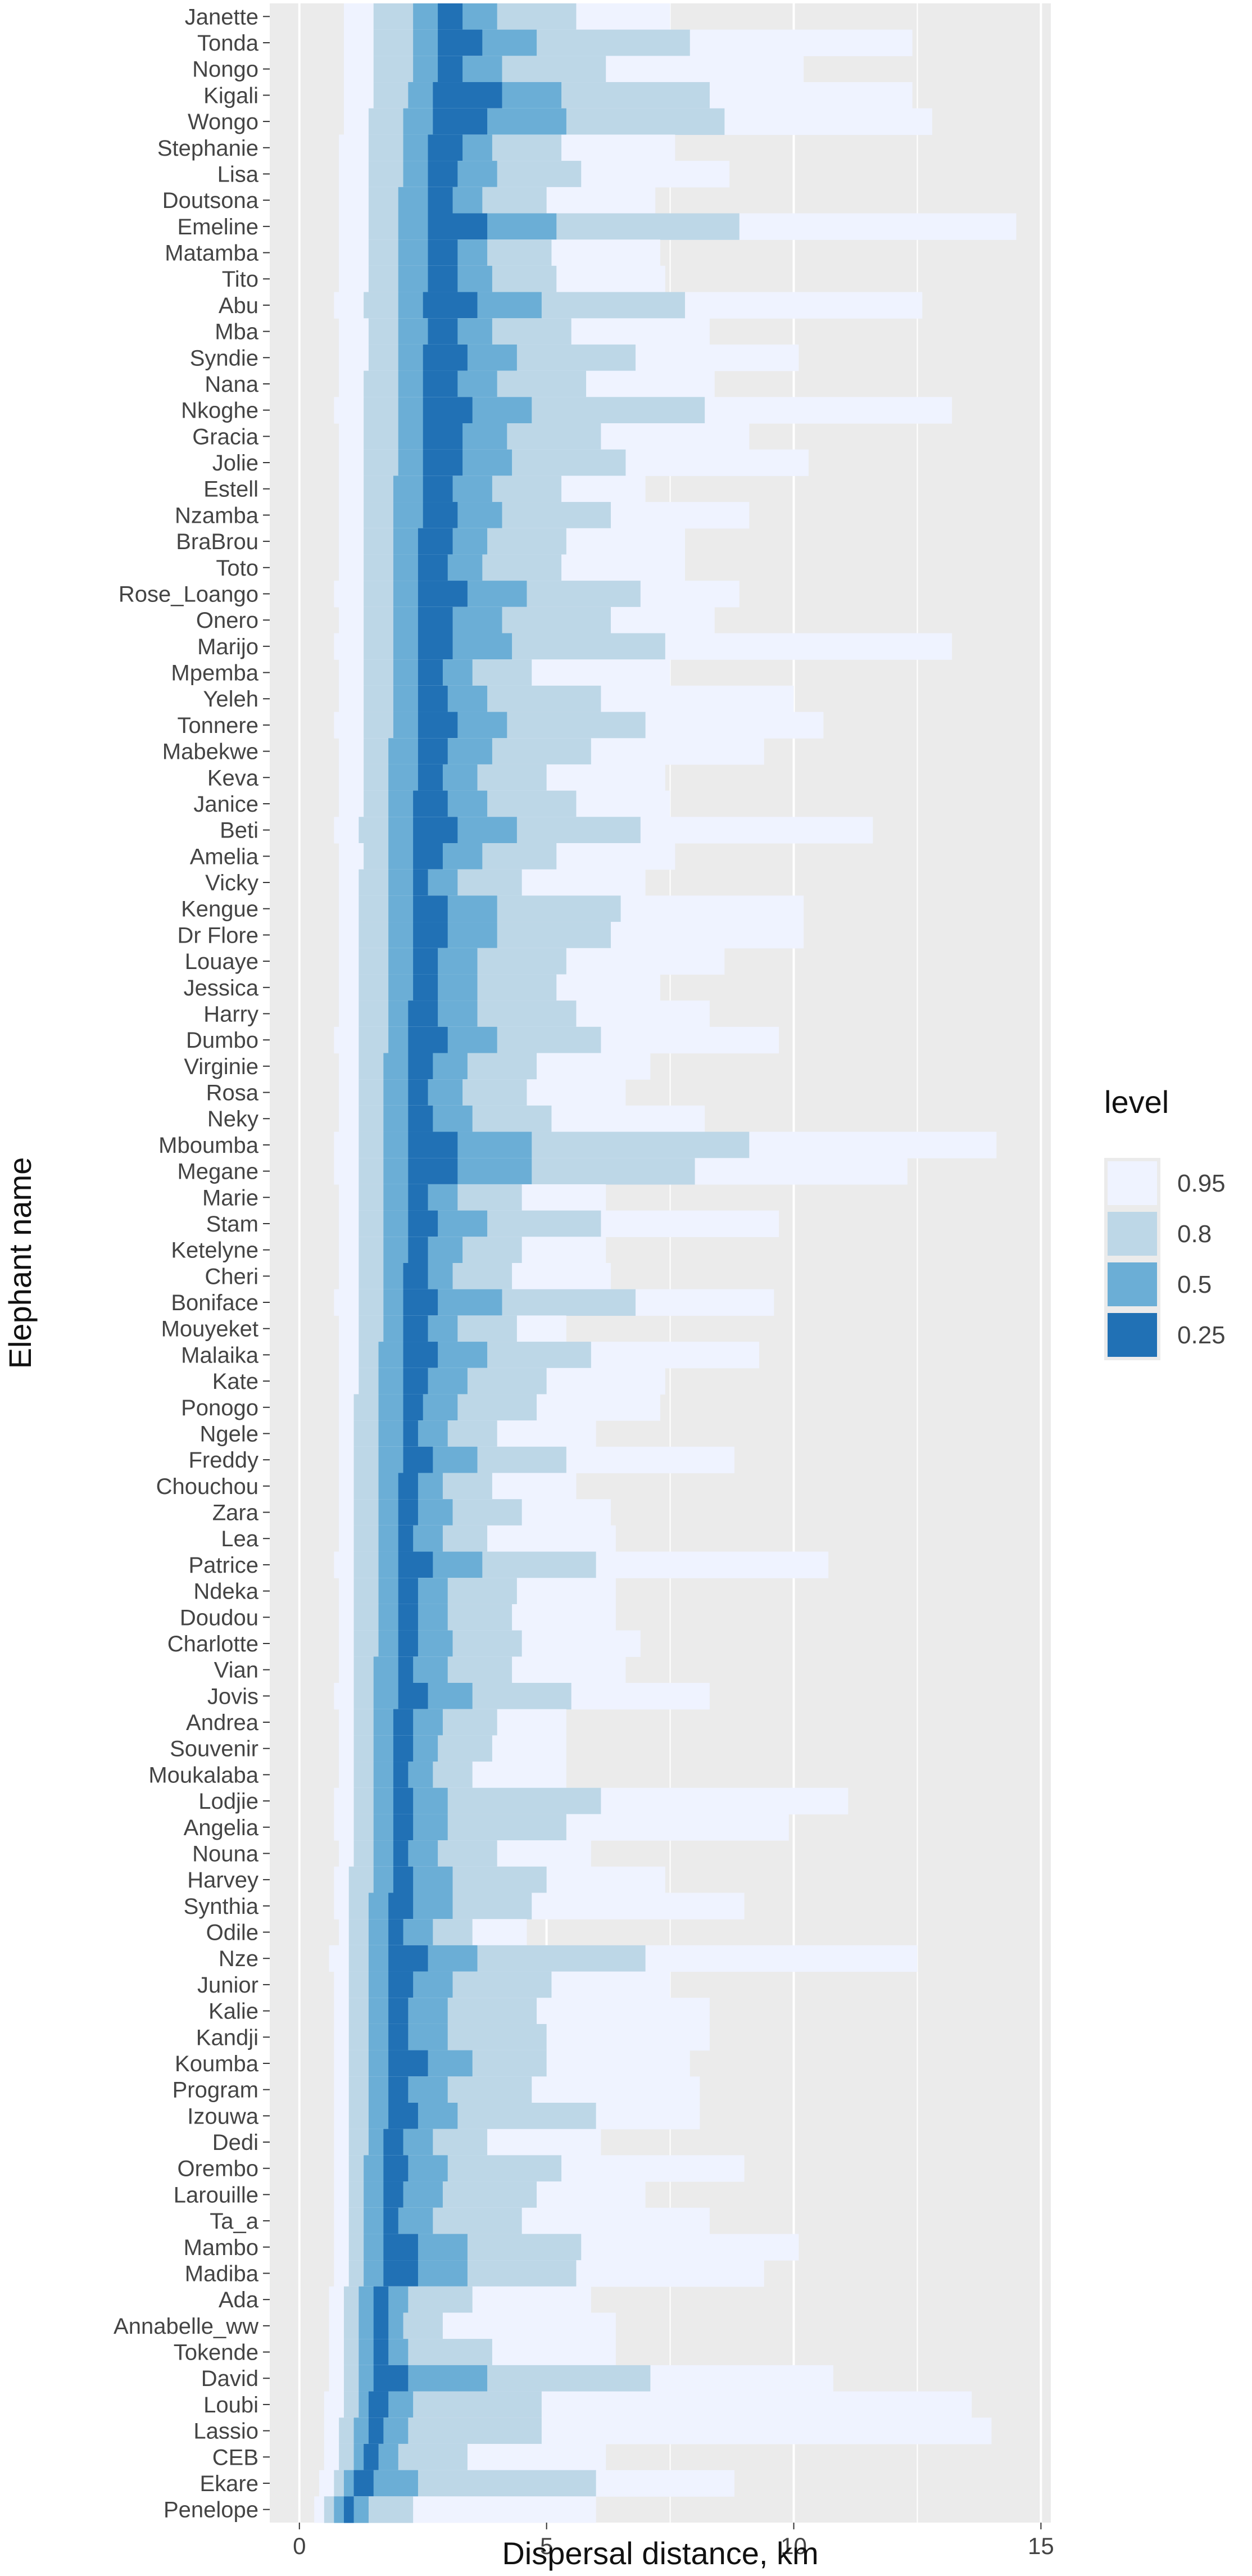 The width and height of the screenshot is (1252, 2576). I want to click on y-tick-label: Harvey, so click(222, 1881).